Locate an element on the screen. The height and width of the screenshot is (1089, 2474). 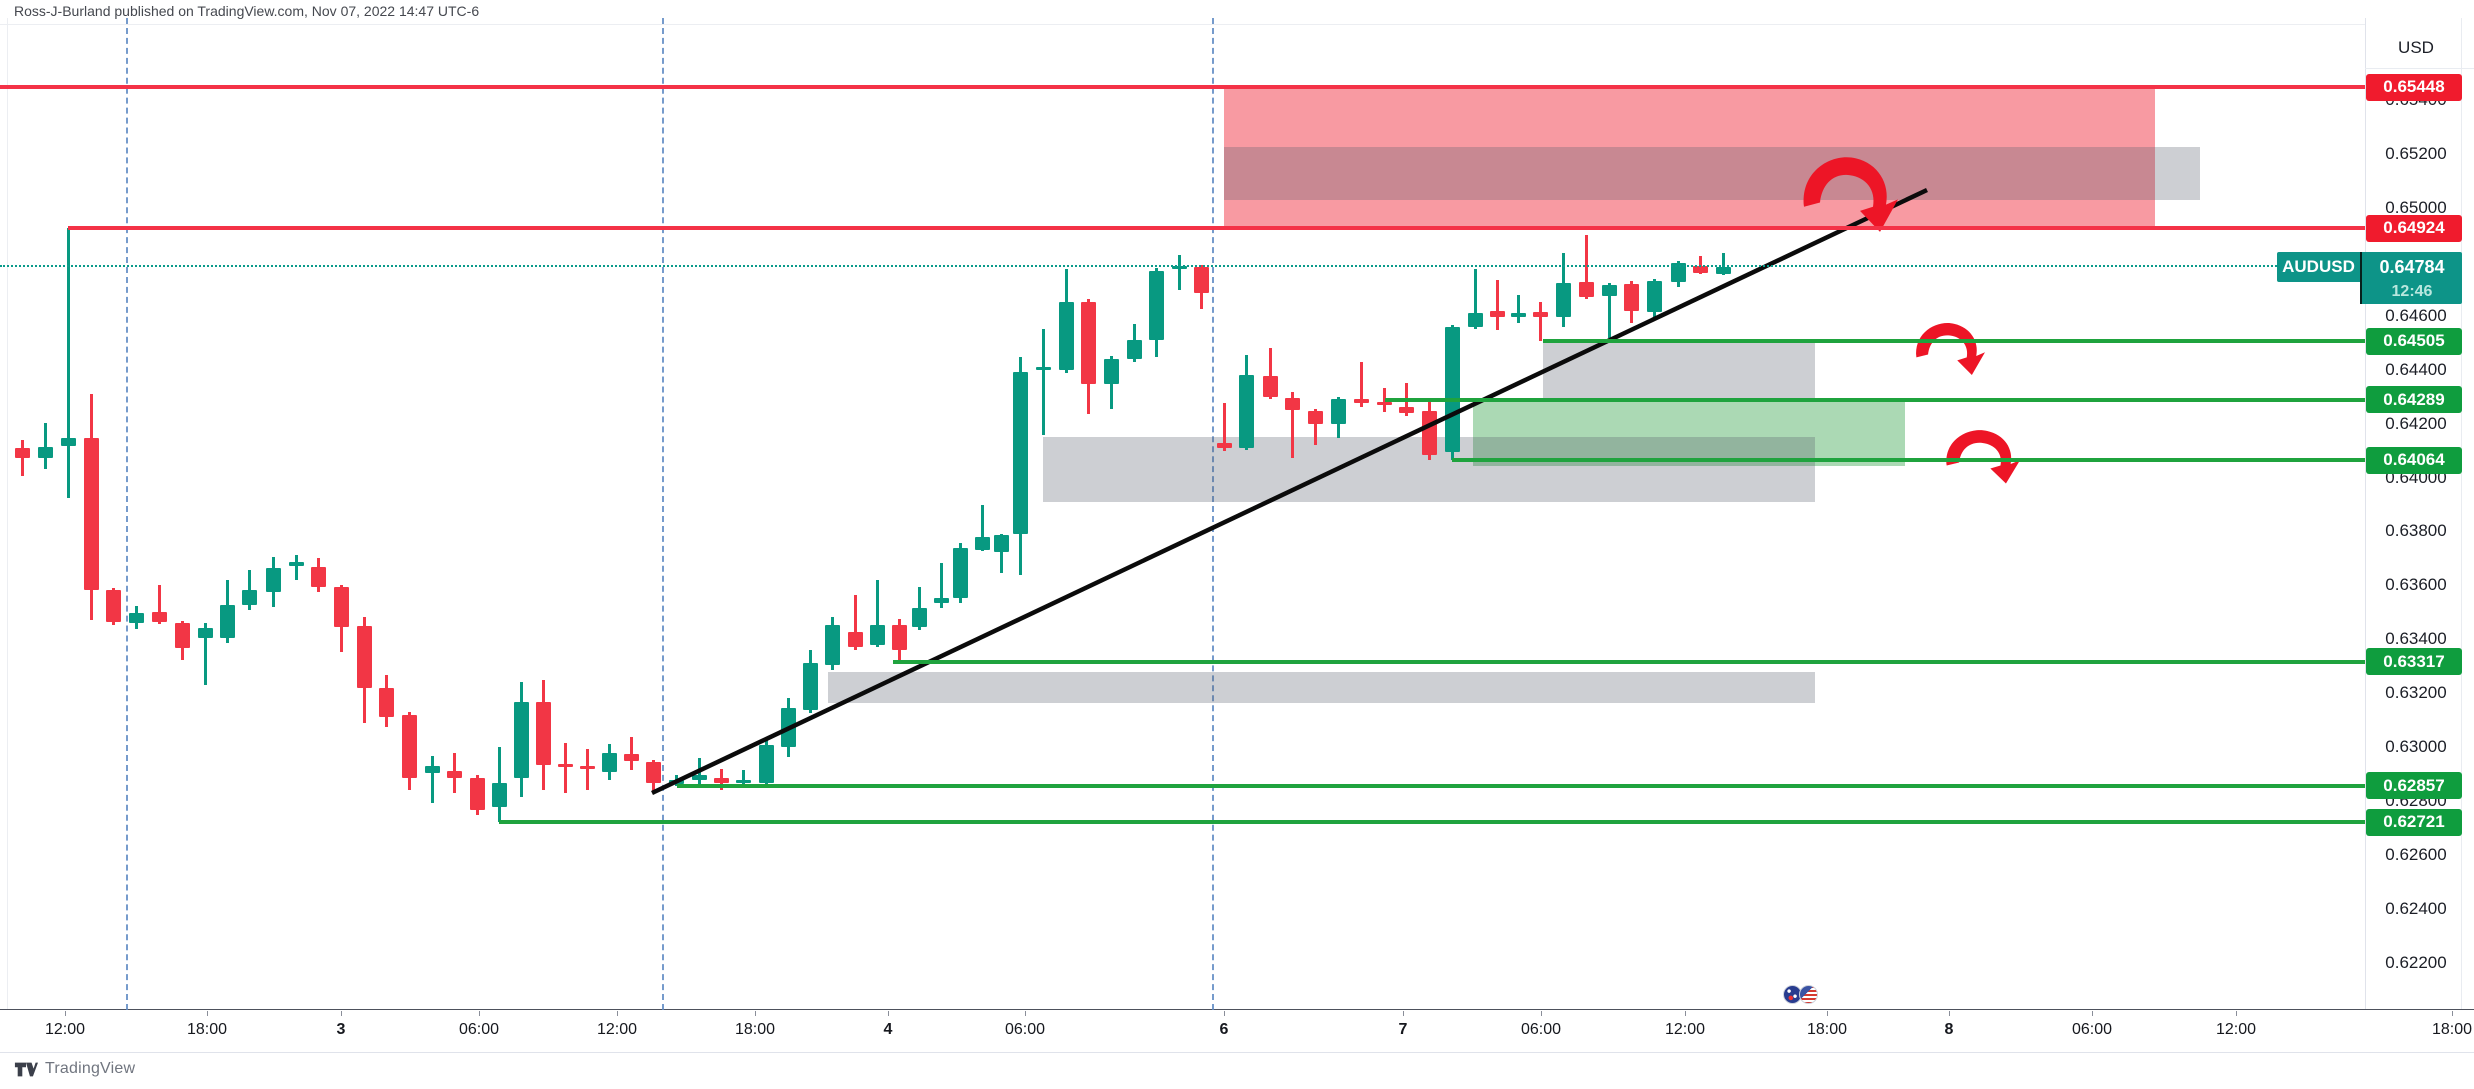
price-level-label-0.64924: 0.64924 is located at coordinates (2414, 228).